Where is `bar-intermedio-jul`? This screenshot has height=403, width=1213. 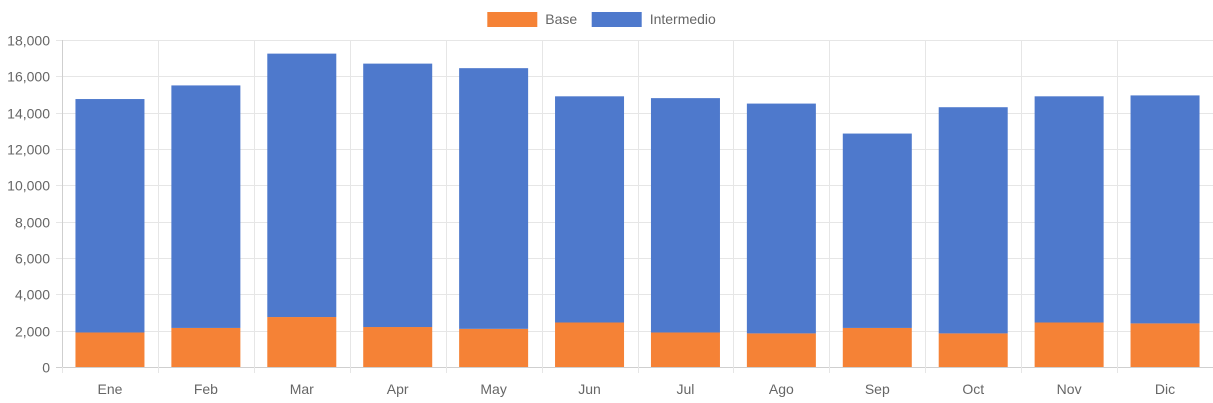
bar-intermedio-jul is located at coordinates (685, 215).